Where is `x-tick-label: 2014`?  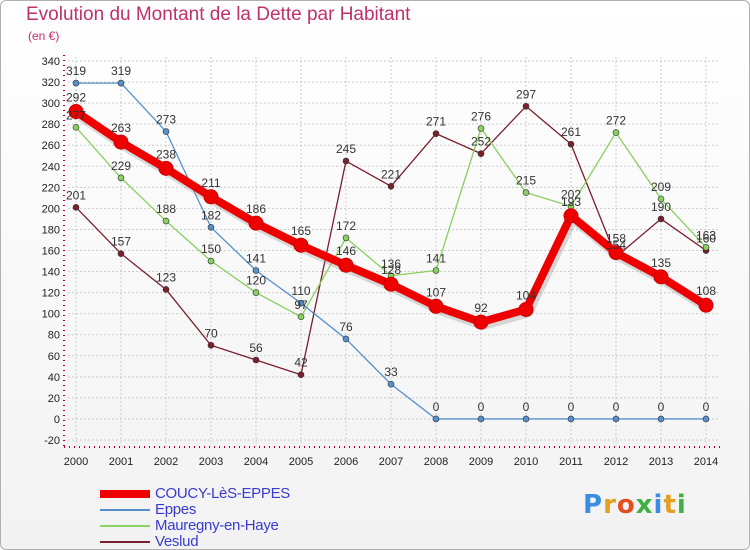
x-tick-label: 2014 is located at coordinates (706, 462).